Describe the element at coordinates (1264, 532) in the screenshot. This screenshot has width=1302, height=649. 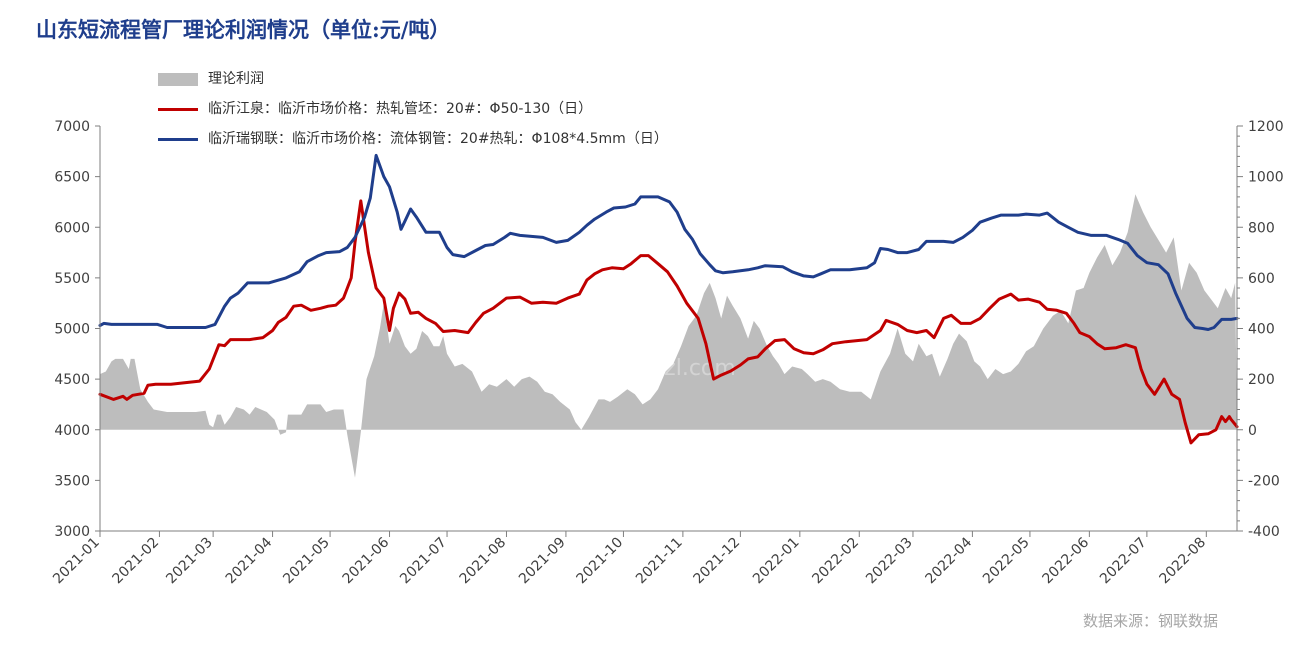
I see `right-tick-label: -400` at that location.